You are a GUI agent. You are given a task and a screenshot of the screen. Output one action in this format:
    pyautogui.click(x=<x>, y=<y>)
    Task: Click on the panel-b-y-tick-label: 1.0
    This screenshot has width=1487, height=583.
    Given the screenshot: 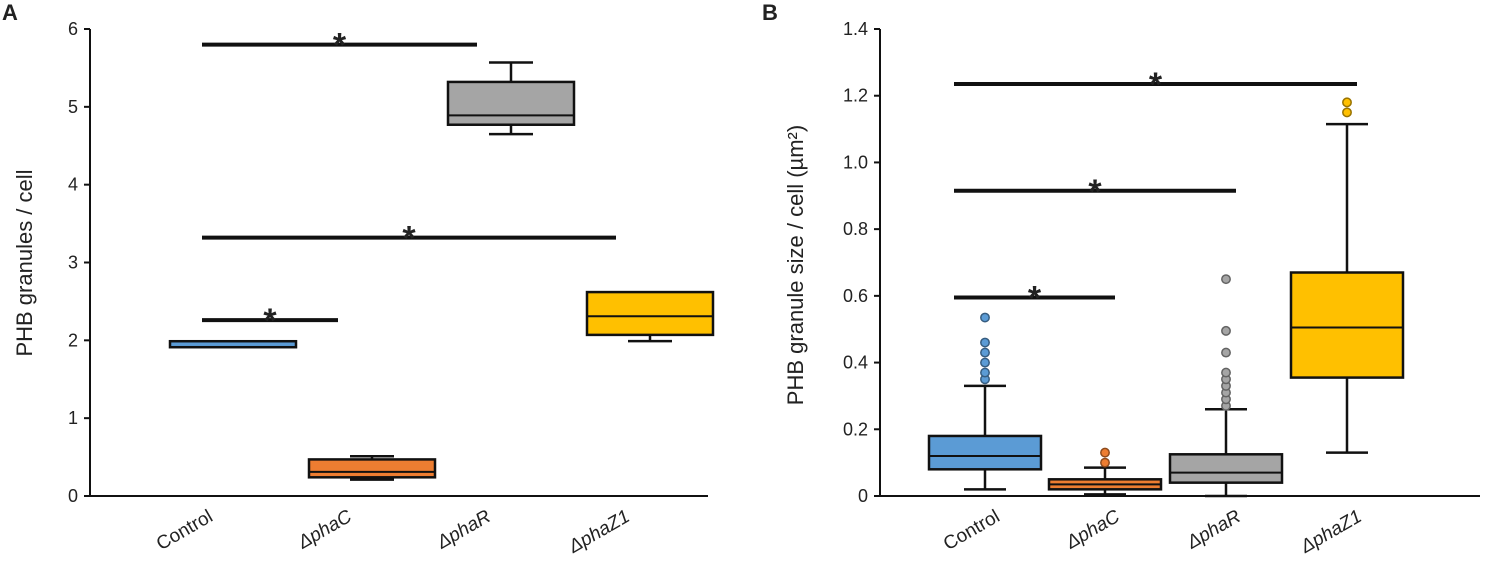 What is the action you would take?
    pyautogui.click(x=855, y=162)
    